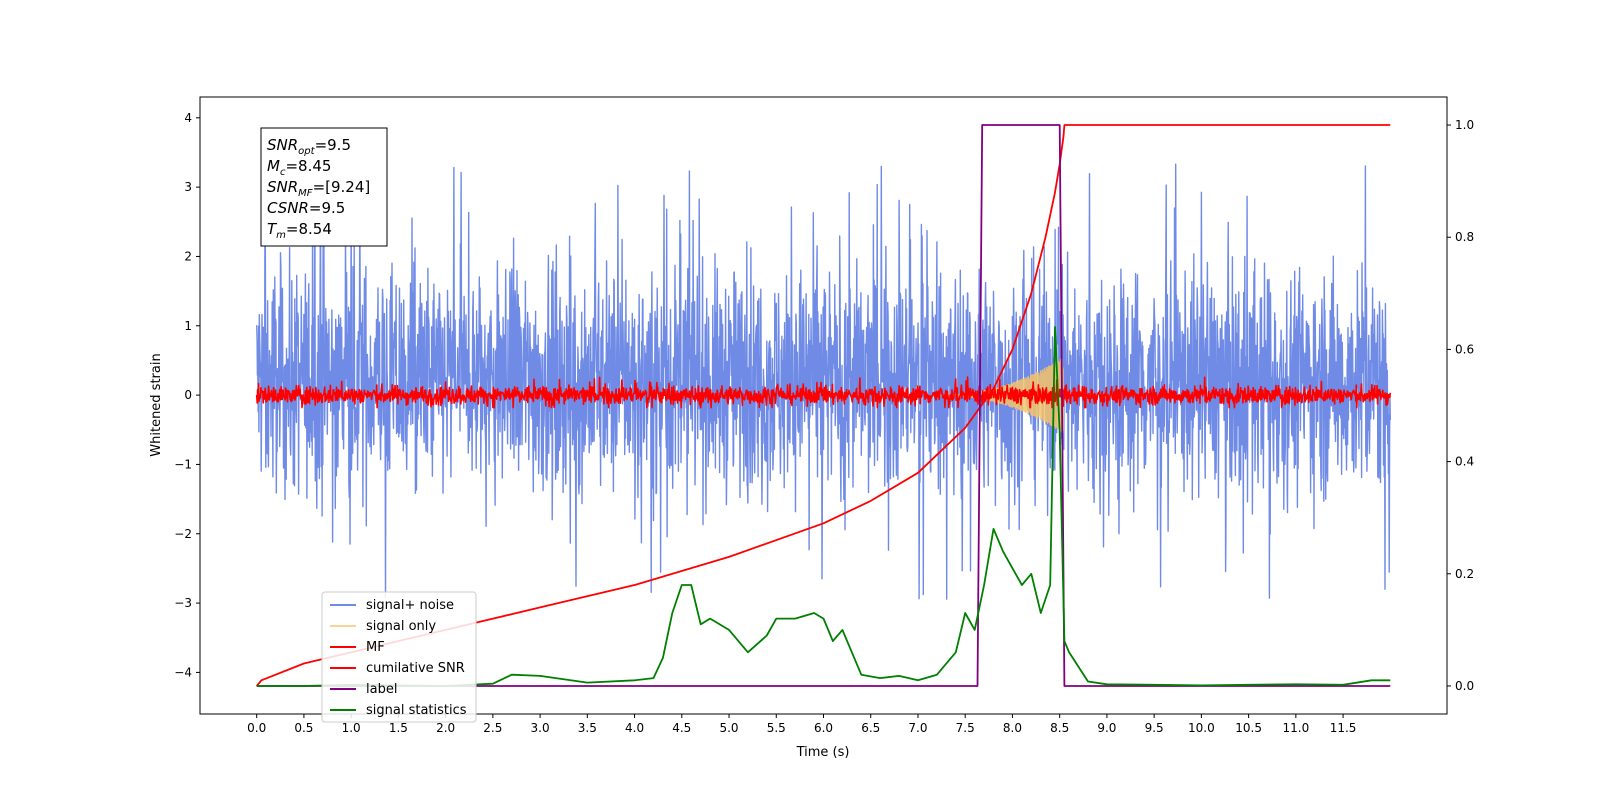 The image size is (1600, 800). Describe the element at coordinates (351, 728) in the screenshot. I see `x-tick-label: 1.0` at that location.